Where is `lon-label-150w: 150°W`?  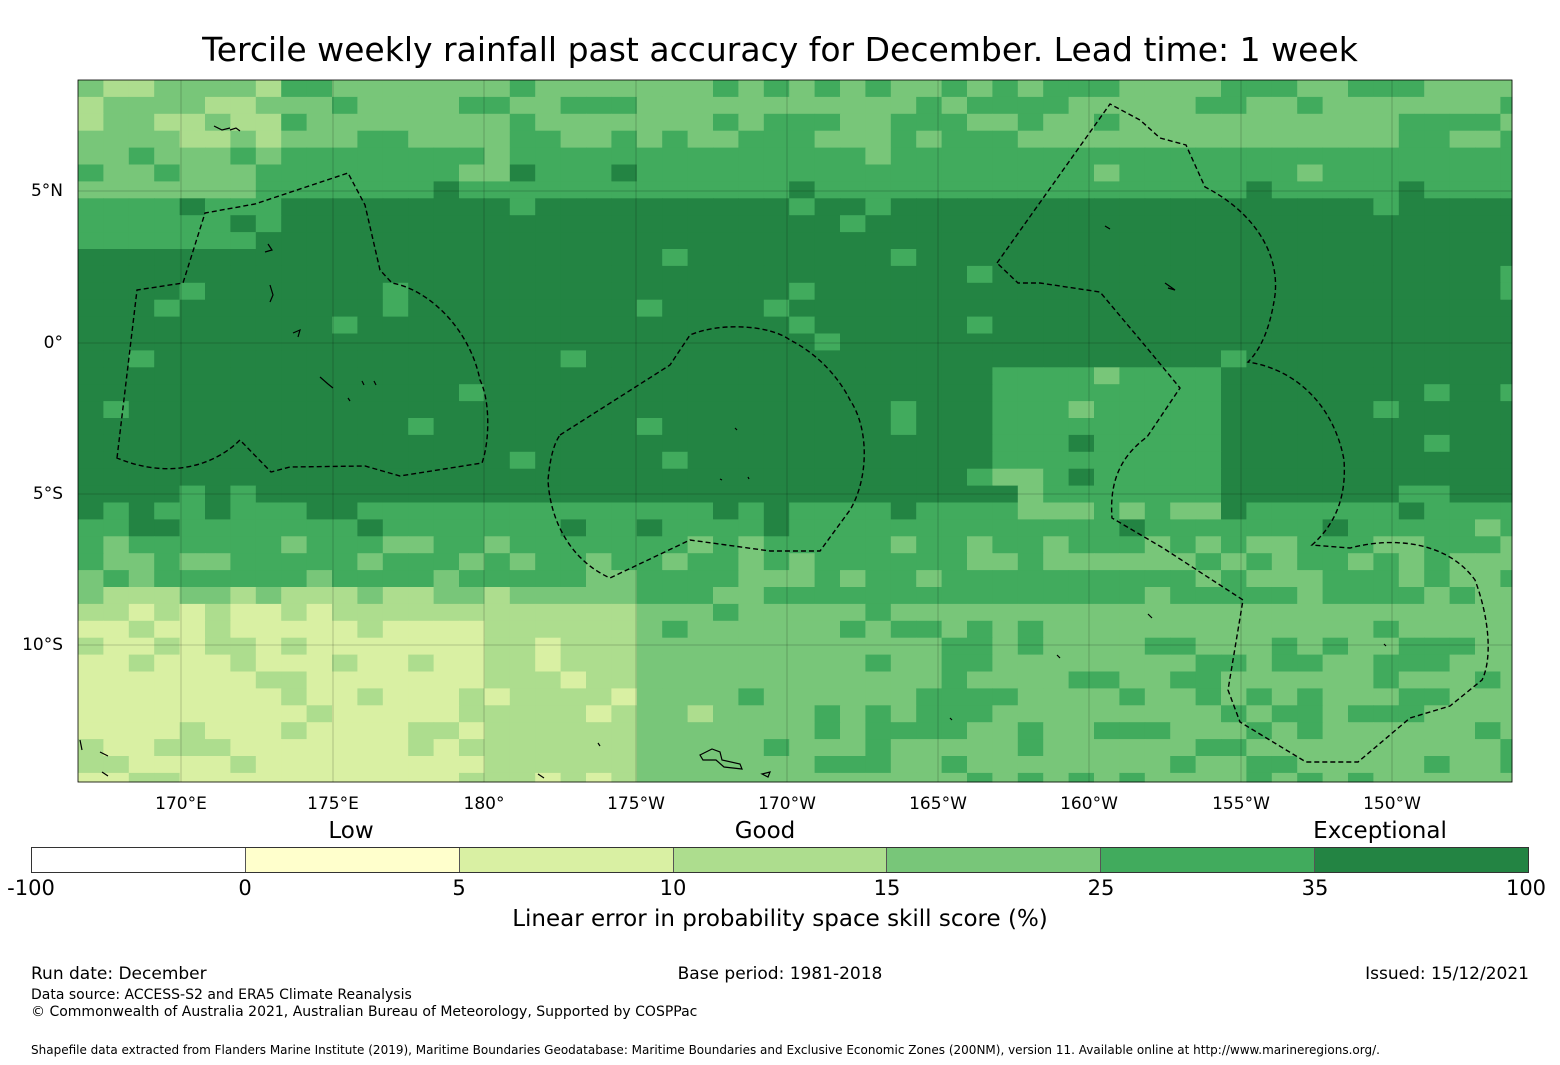 lon-label-150w: 150°W is located at coordinates (1392, 804).